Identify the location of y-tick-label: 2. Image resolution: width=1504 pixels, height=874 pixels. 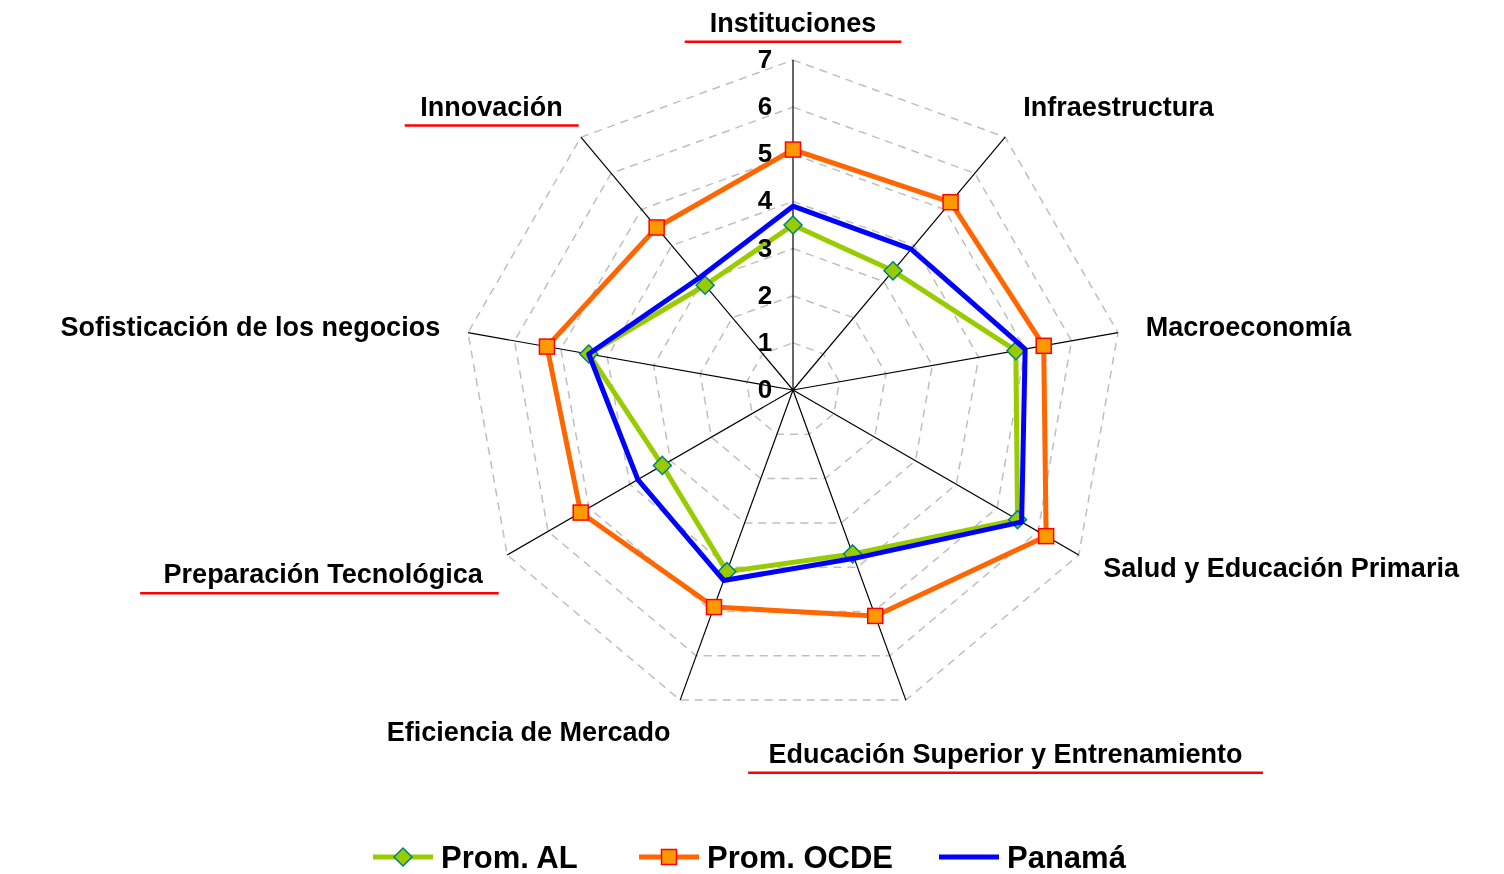
(765, 294).